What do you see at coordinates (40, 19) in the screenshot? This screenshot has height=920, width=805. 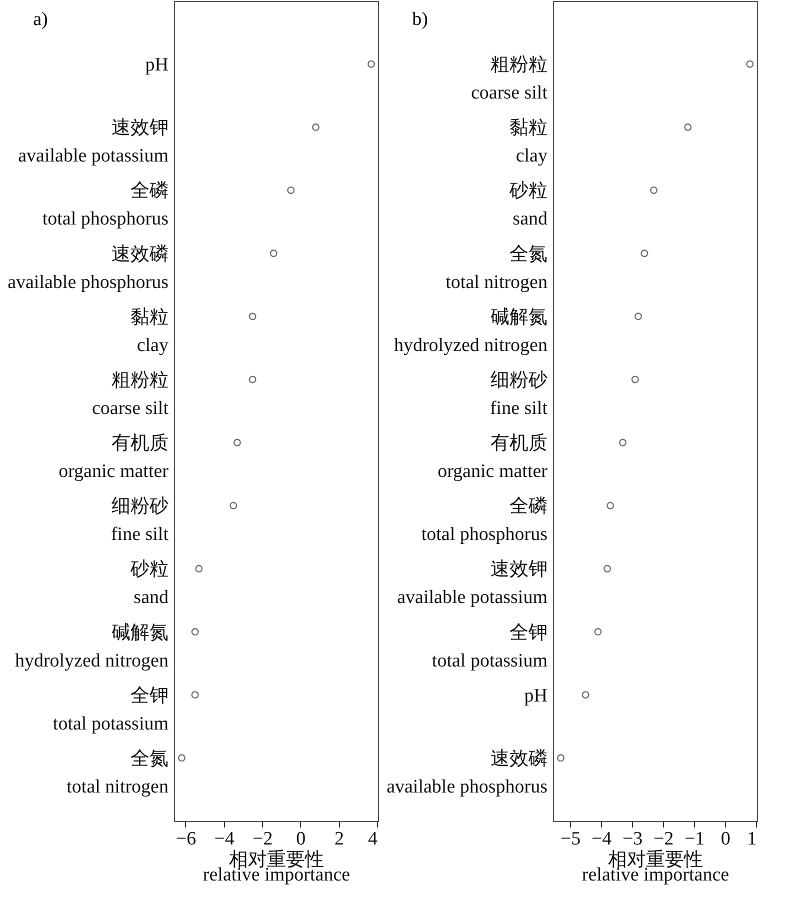 I see `chart-title: a)` at bounding box center [40, 19].